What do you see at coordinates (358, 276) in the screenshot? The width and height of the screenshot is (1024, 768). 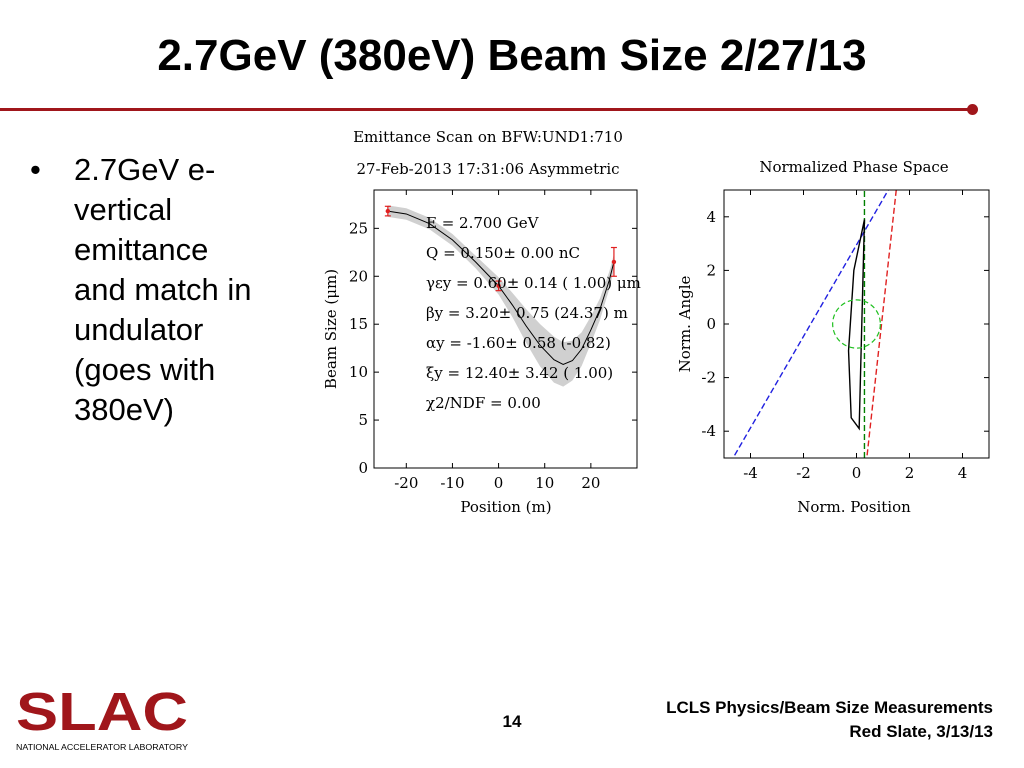 I see `y-tick-label: 20` at bounding box center [358, 276].